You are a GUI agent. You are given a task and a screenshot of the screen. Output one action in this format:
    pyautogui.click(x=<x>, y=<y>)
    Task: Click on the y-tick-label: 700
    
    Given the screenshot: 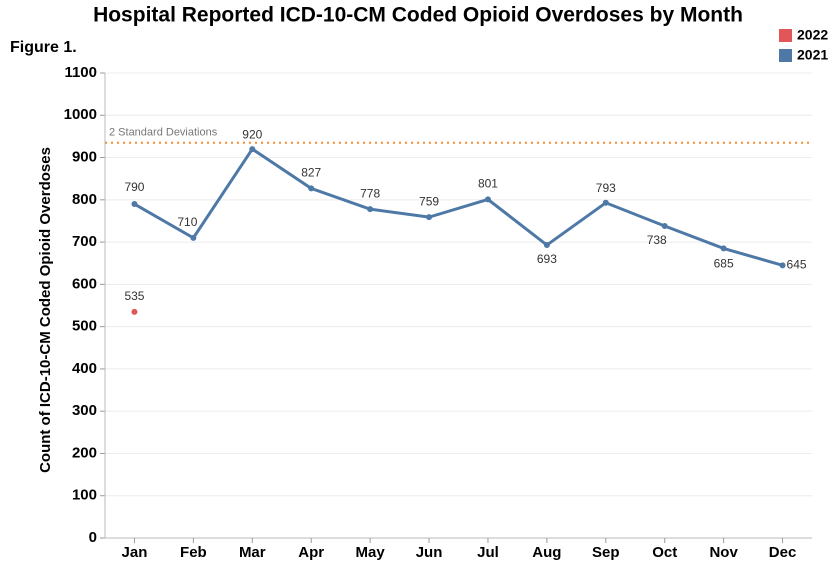 What is the action you would take?
    pyautogui.click(x=84, y=241)
    